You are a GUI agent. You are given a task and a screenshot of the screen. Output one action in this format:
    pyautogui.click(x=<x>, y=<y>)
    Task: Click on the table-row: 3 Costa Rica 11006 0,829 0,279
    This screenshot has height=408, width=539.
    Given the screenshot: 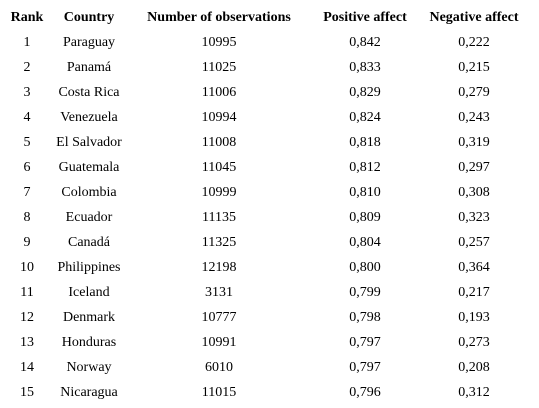 What is the action you would take?
    pyautogui.click(x=266, y=92)
    